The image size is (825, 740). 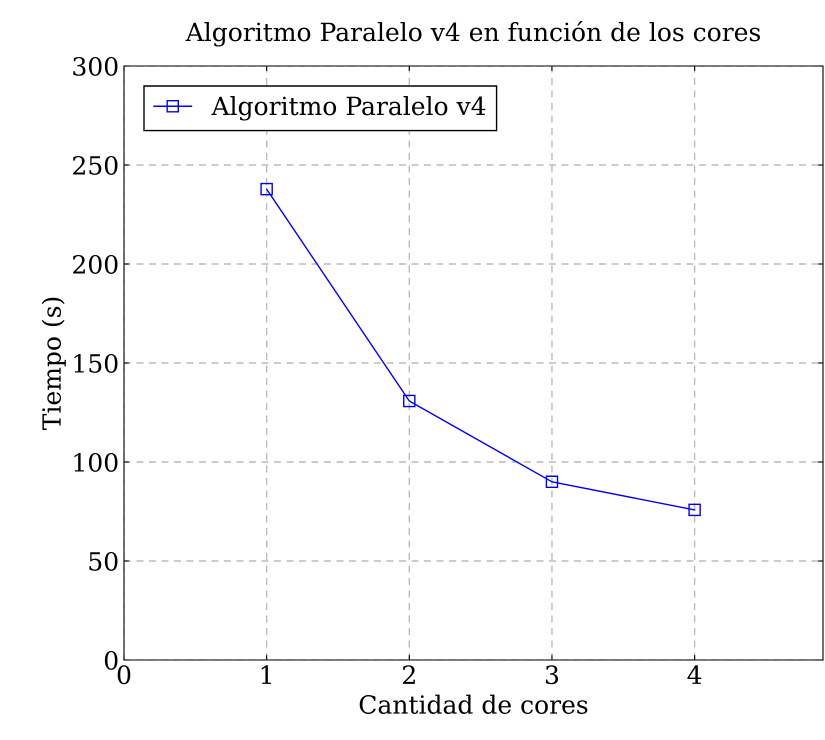 What do you see at coordinates (694, 674) in the screenshot?
I see `x-tick-label: 4` at bounding box center [694, 674].